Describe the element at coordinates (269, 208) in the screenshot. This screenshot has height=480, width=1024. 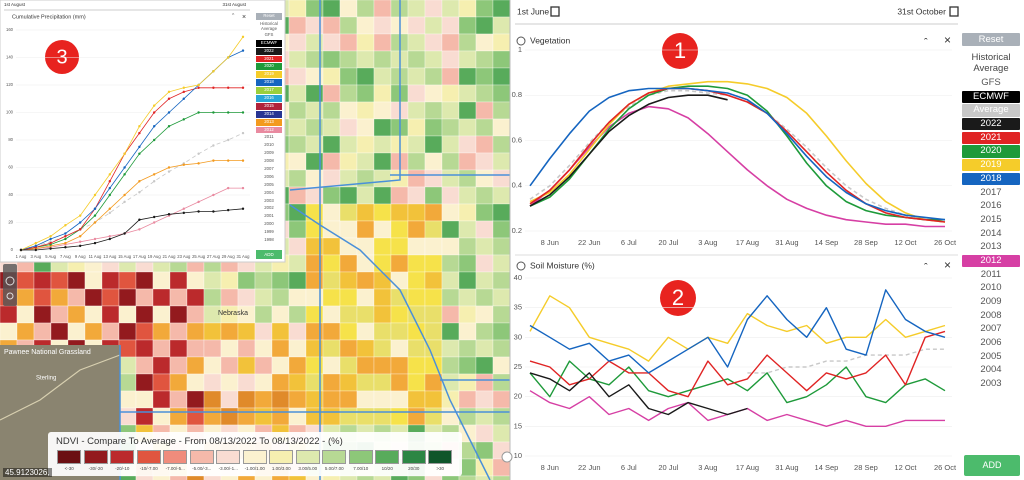
I see `year-option: 2002` at that location.